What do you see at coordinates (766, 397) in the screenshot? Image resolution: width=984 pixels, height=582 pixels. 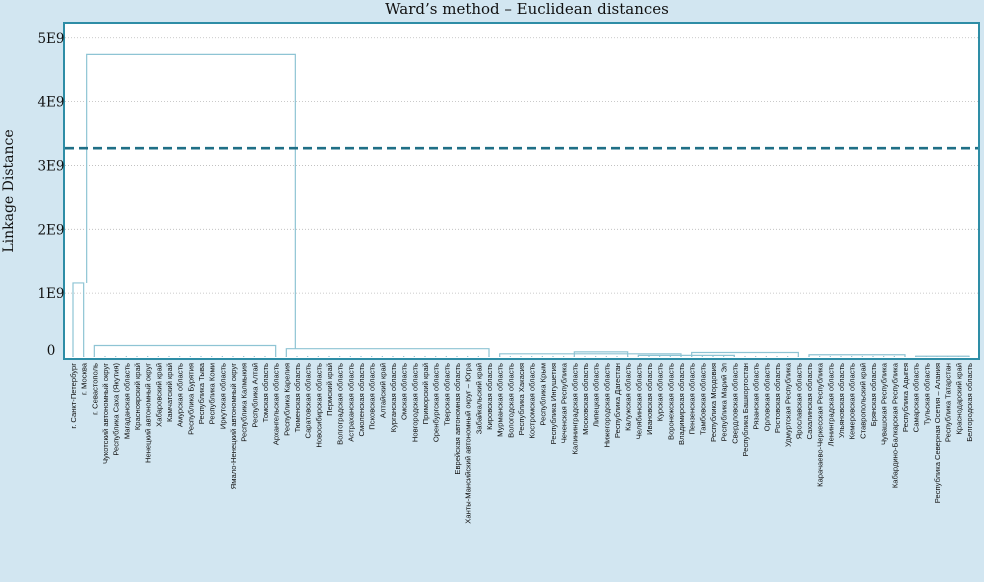 I see `leaf-label: Орловская область` at bounding box center [766, 397].